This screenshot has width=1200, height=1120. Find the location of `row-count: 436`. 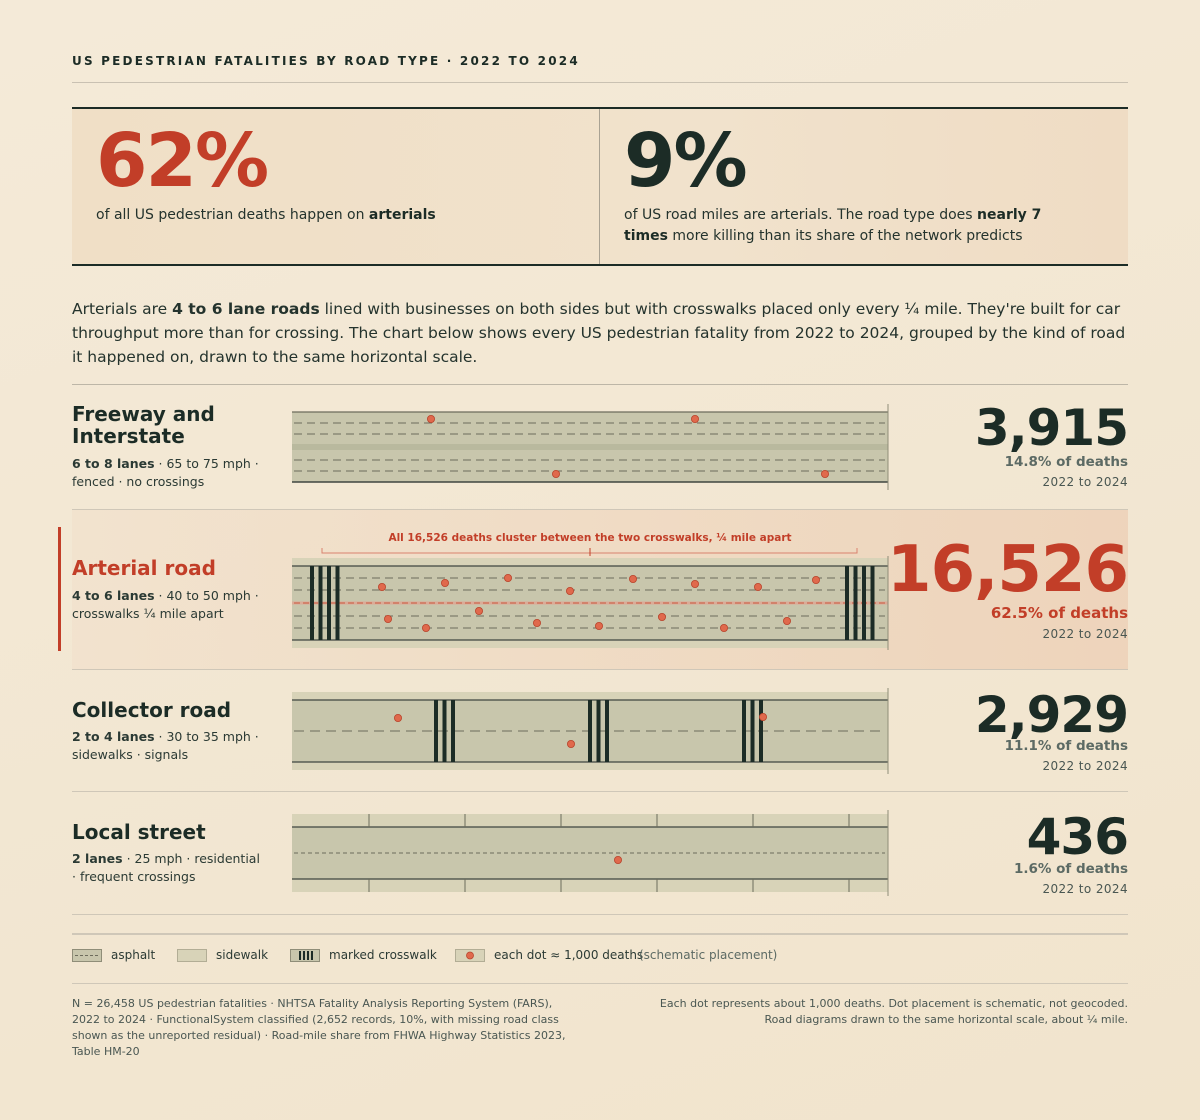

row-count: 436 is located at coordinates (1077, 837).